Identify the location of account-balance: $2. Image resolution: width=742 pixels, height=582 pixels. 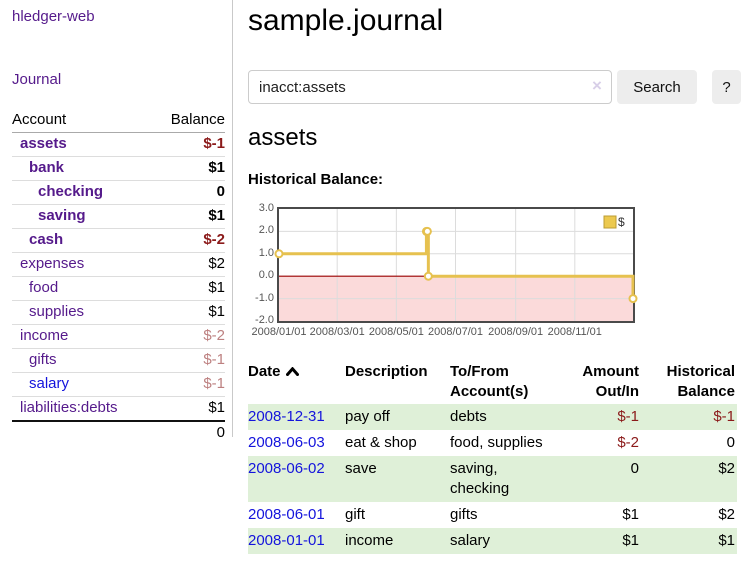
(188, 264).